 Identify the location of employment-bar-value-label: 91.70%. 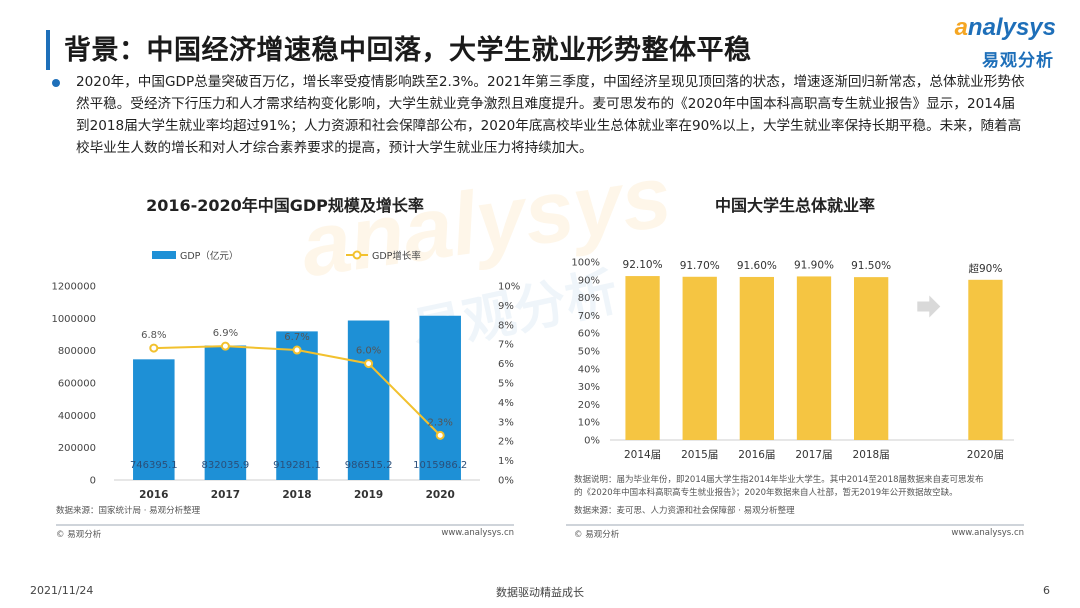
(700, 266).